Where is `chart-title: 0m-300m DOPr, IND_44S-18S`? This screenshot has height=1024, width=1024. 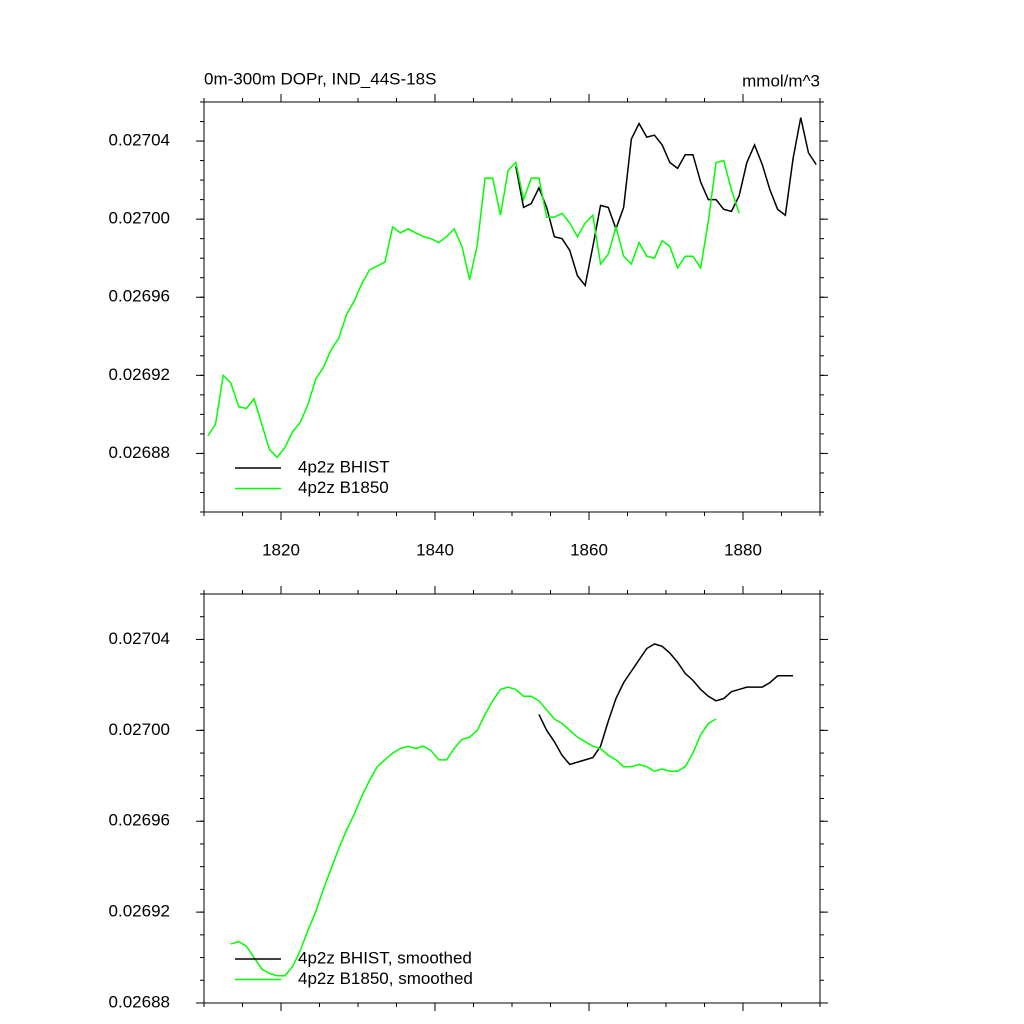 chart-title: 0m-300m DOPr, IND_44S-18S is located at coordinates (320, 78).